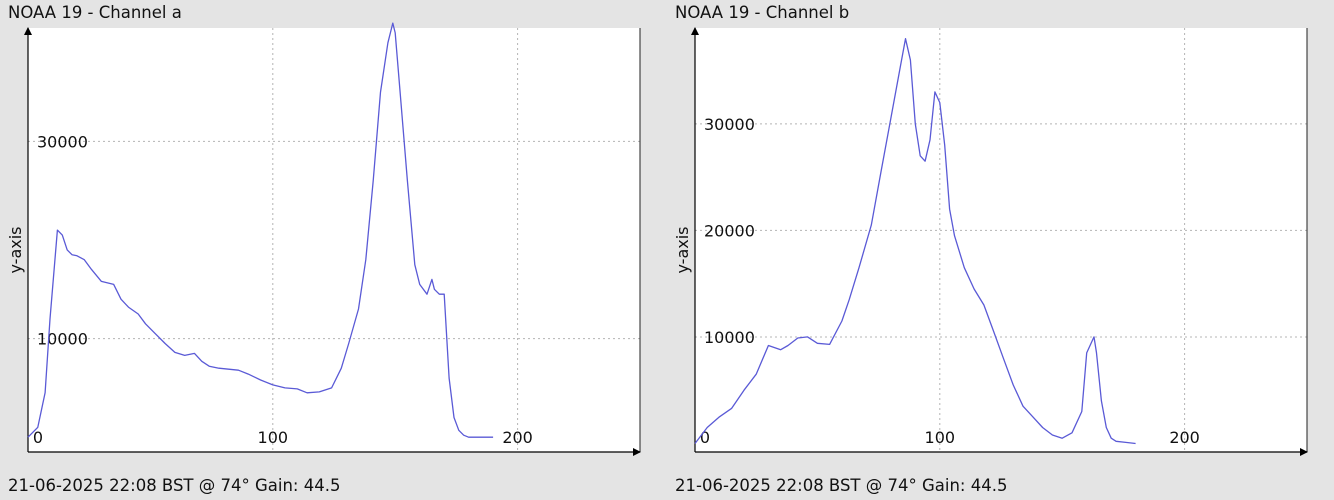 The width and height of the screenshot is (1334, 500). What do you see at coordinates (762, 12) in the screenshot?
I see `chart-title: NOAA 19 - Channel b` at bounding box center [762, 12].